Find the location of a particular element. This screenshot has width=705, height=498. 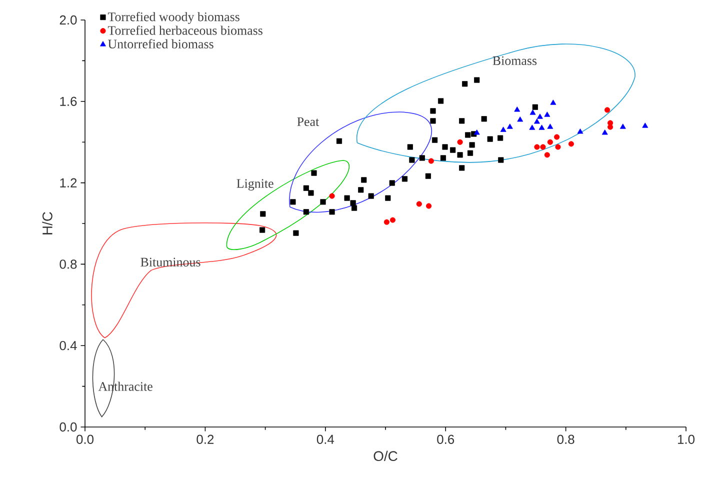

x-tick-label: 0.8 is located at coordinates (565, 439).